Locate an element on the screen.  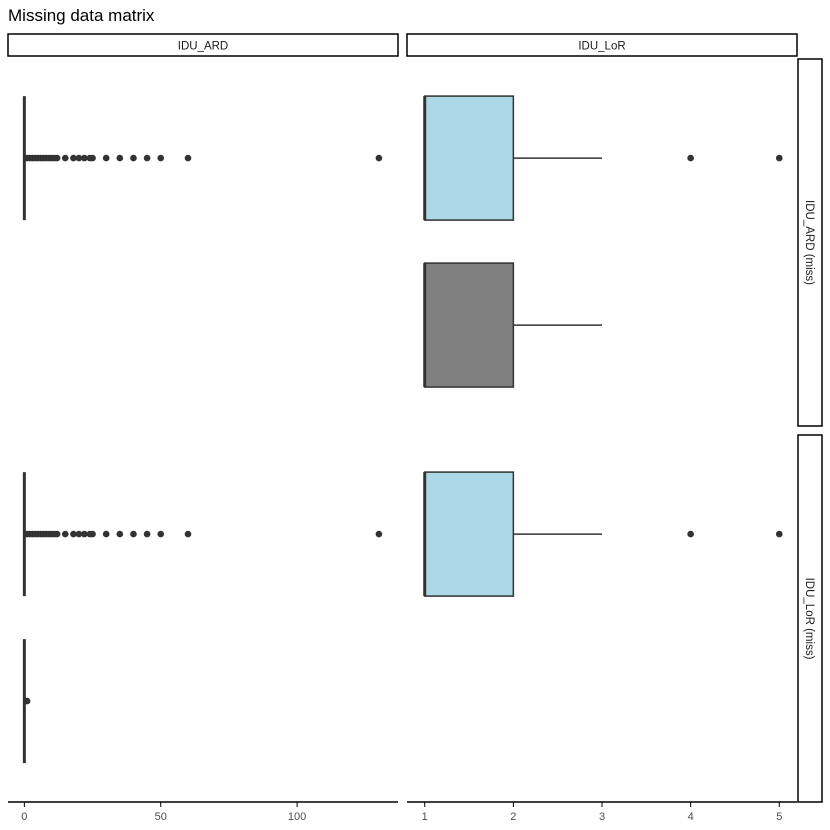
panel-idu-ard-by-idu-ard-miss is located at coordinates (202, 158).